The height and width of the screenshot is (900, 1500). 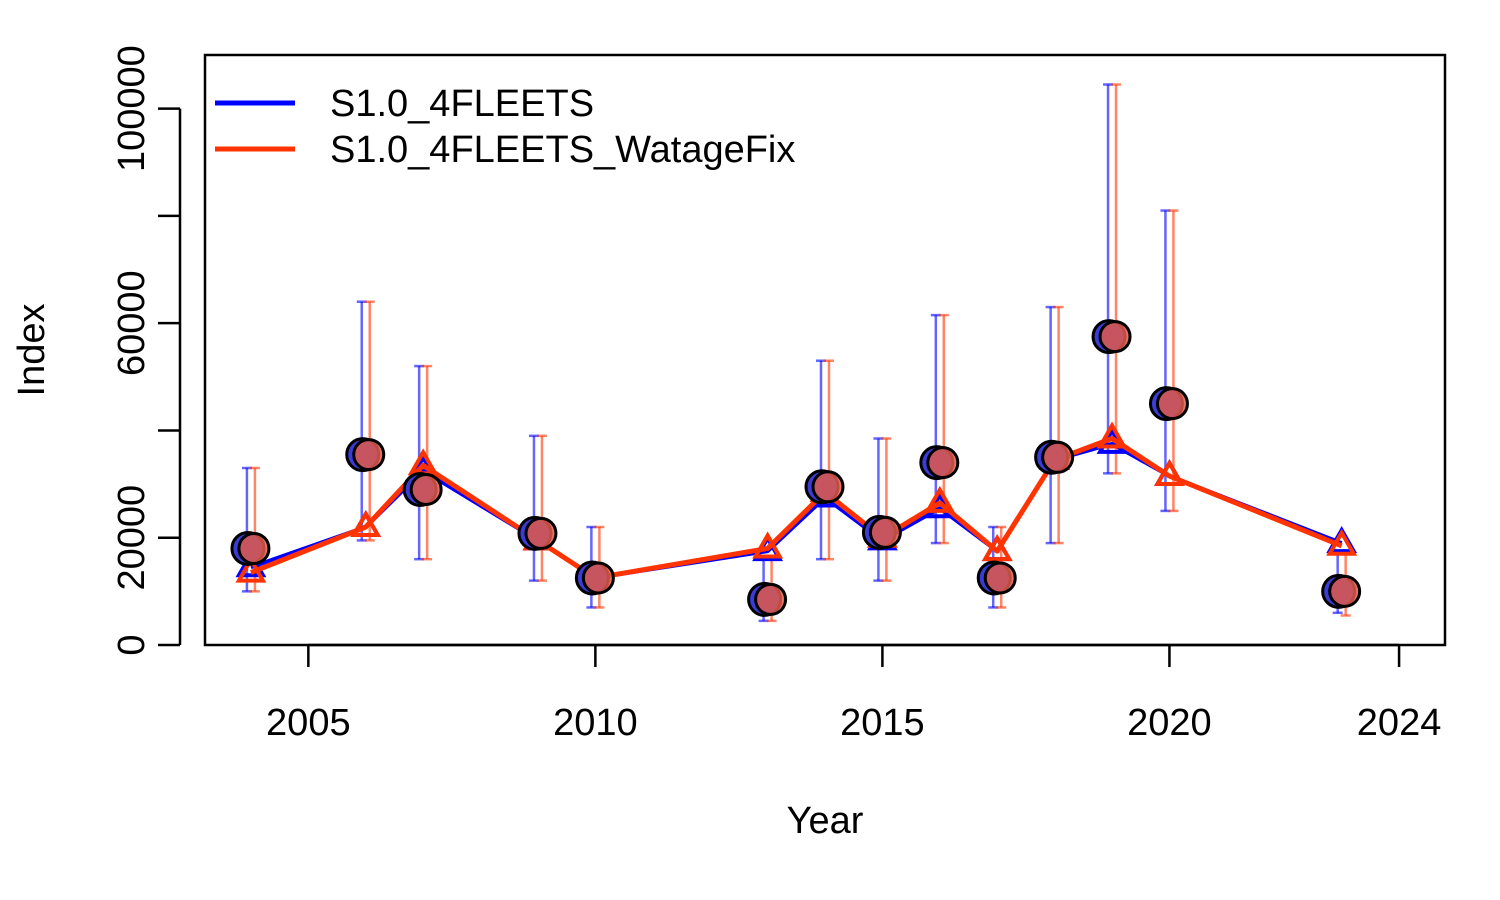 What do you see at coordinates (1169, 723) in the screenshot?
I see `x-tick-label: 2020` at bounding box center [1169, 723].